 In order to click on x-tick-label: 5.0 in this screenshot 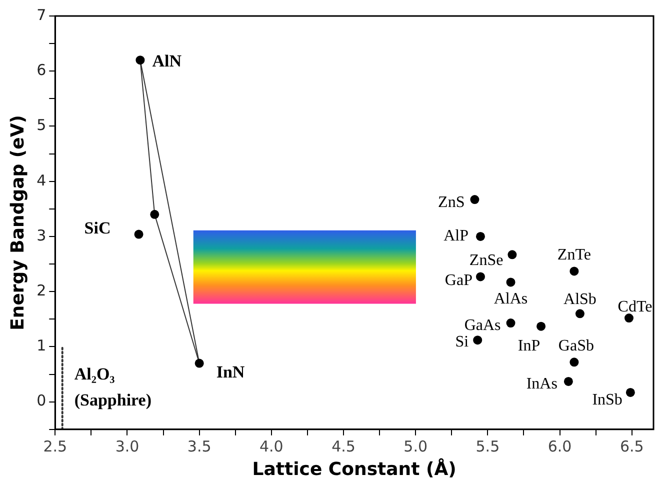, I will do `click(416, 446)`.